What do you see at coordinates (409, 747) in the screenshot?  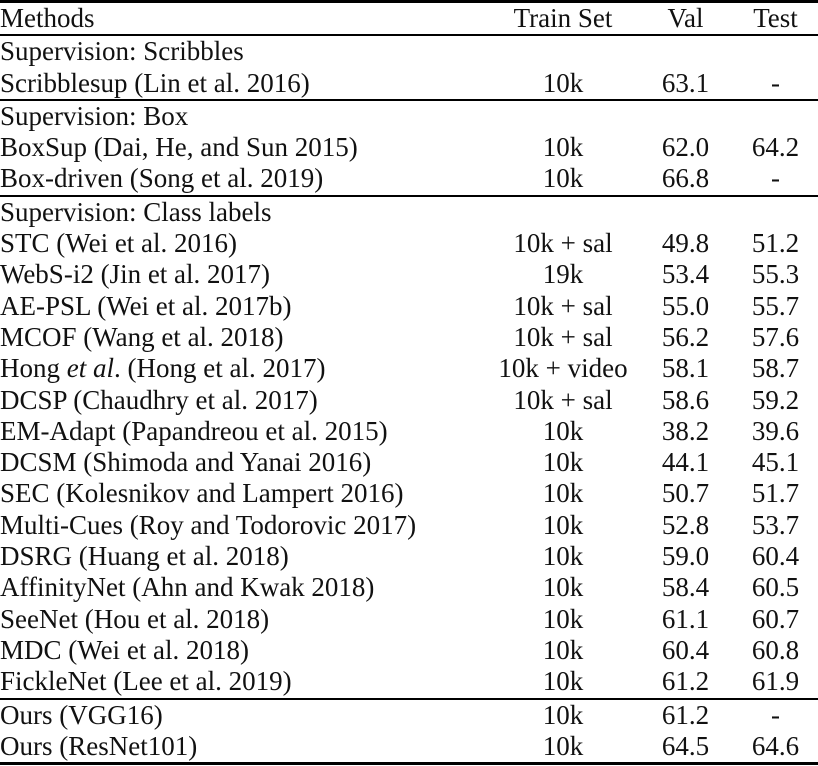 I see `table-row: Ours (ResNet101) 10k 64.5 64.6` at bounding box center [409, 747].